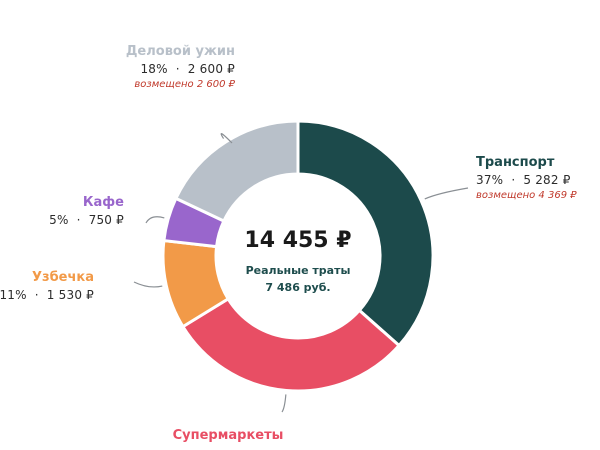  What do you see at coordinates (226, 138) in the screenshot?
I see `leader-line-business-dinner` at bounding box center [226, 138].